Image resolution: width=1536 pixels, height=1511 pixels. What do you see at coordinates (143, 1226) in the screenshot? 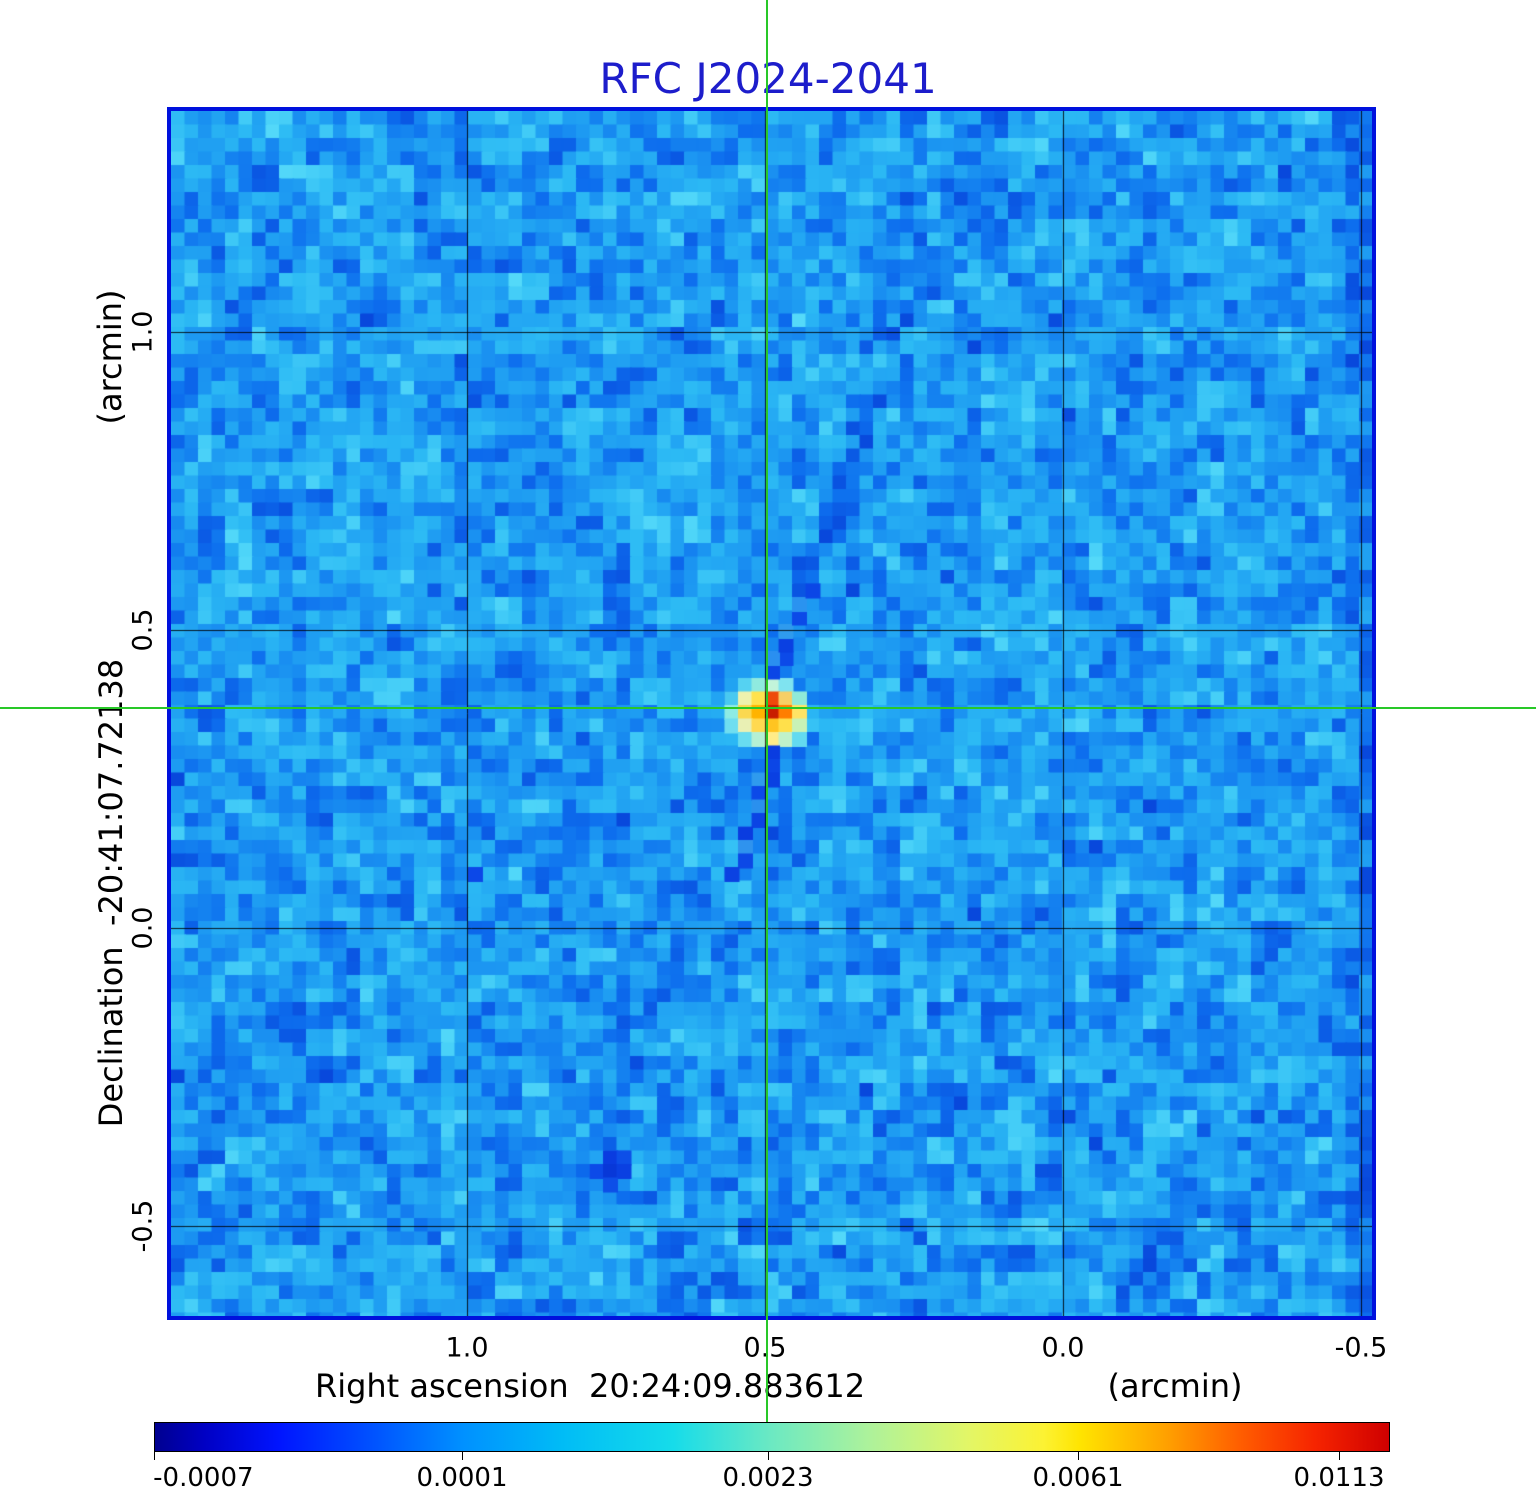
I see `y-tick-label: -0.5` at bounding box center [143, 1226].